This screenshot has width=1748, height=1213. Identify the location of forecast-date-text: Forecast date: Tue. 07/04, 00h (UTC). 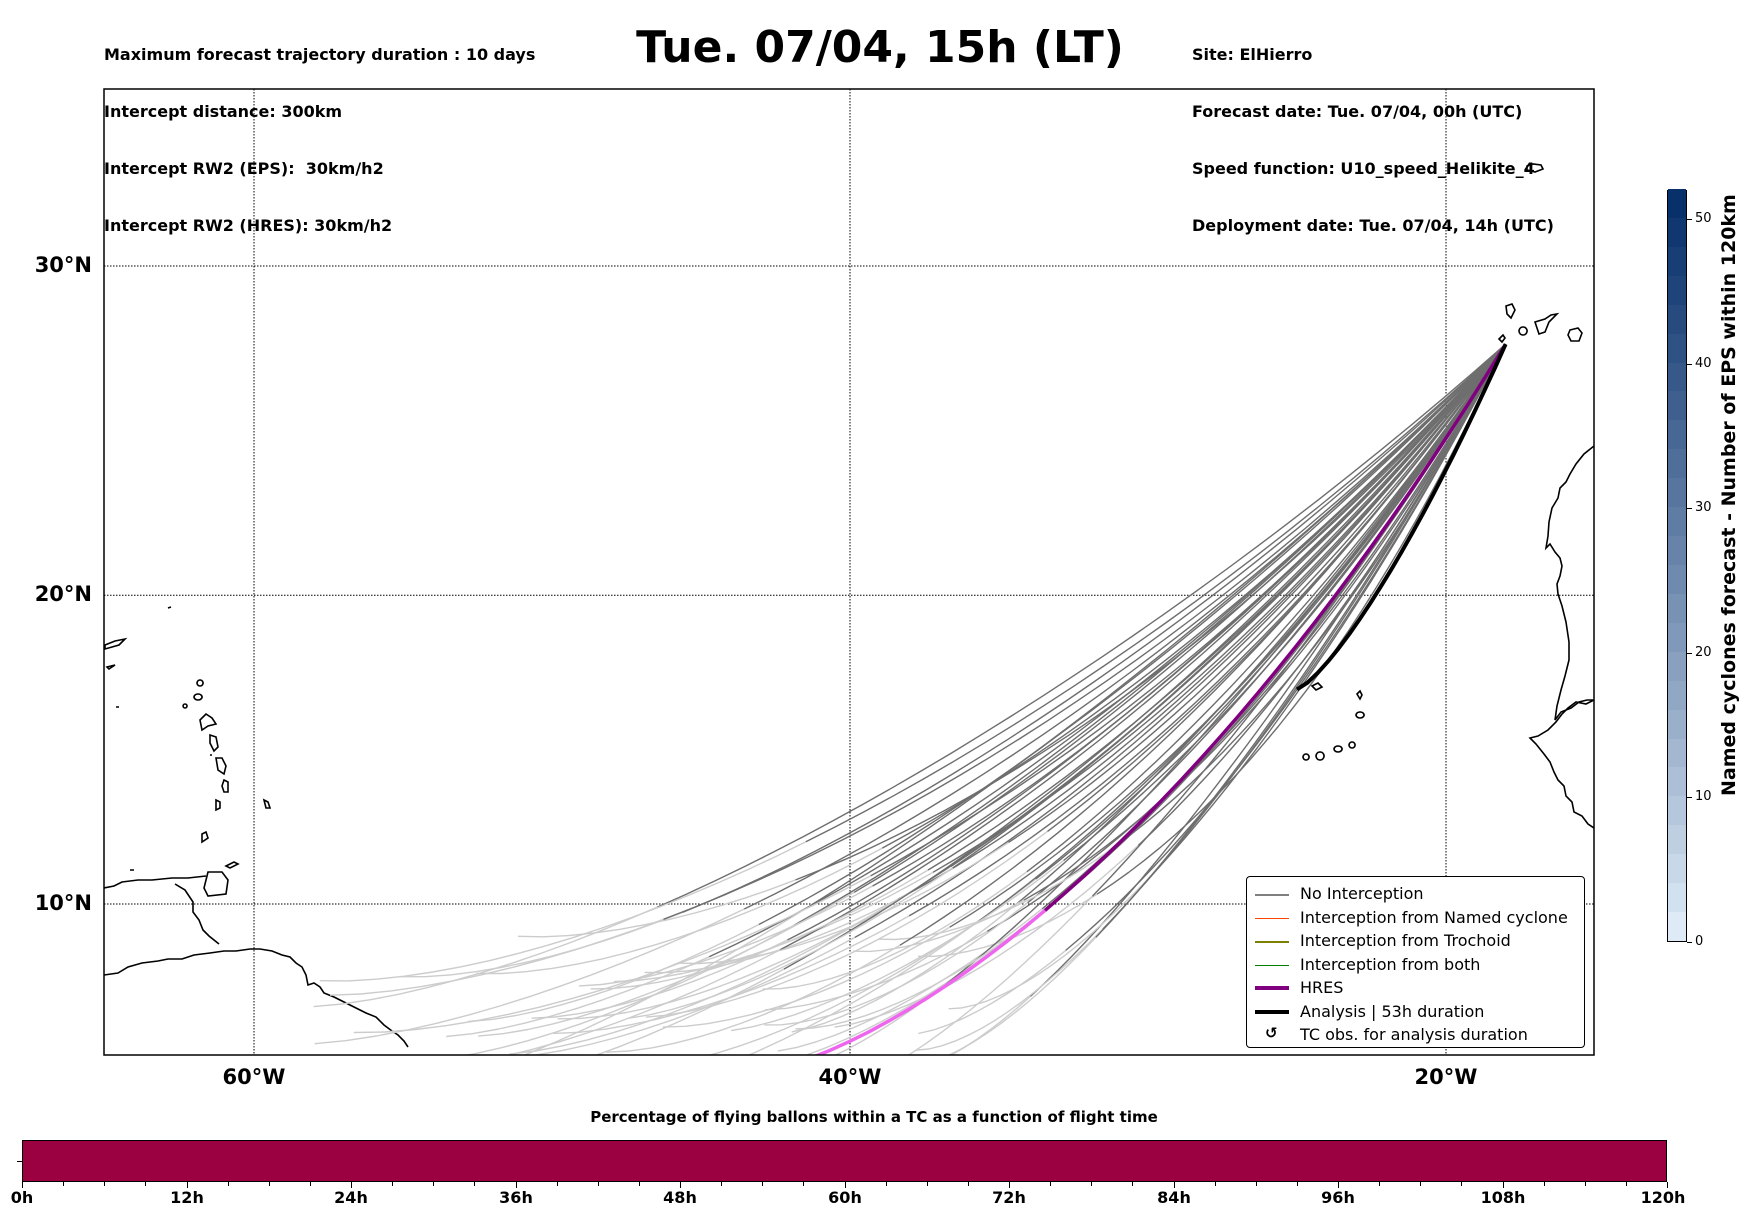
(1357, 111).